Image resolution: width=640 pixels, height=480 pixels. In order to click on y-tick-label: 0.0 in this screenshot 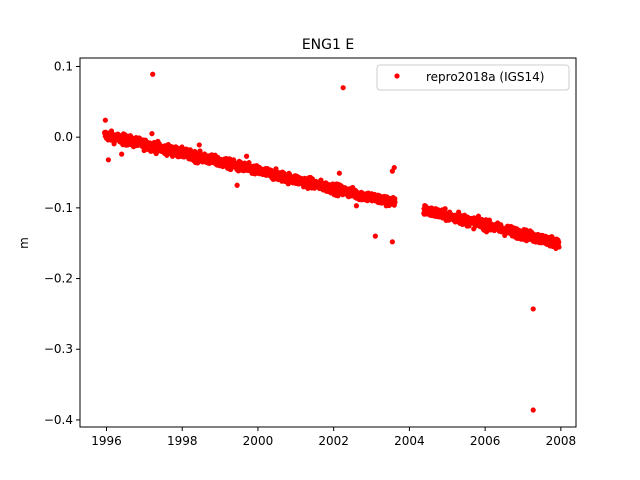, I will do `click(63, 137)`.